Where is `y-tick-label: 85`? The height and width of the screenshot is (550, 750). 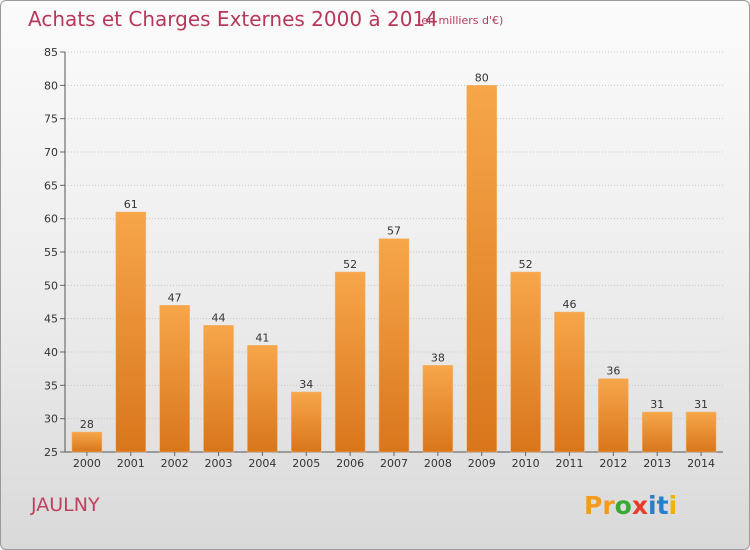 y-tick-label: 85 is located at coordinates (51, 52).